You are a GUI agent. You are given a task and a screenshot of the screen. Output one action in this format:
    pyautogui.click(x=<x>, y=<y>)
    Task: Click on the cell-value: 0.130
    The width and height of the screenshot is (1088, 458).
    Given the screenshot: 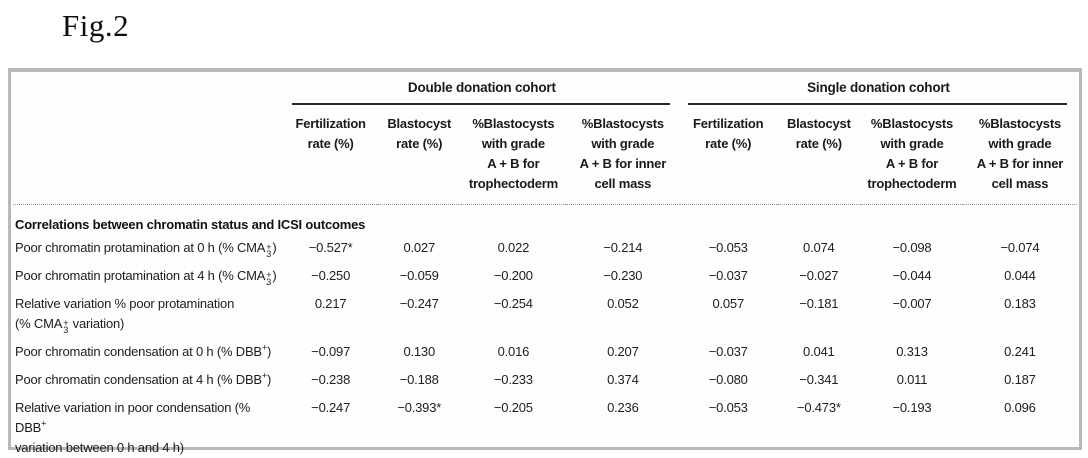 What is the action you would take?
    pyautogui.click(x=419, y=351)
    